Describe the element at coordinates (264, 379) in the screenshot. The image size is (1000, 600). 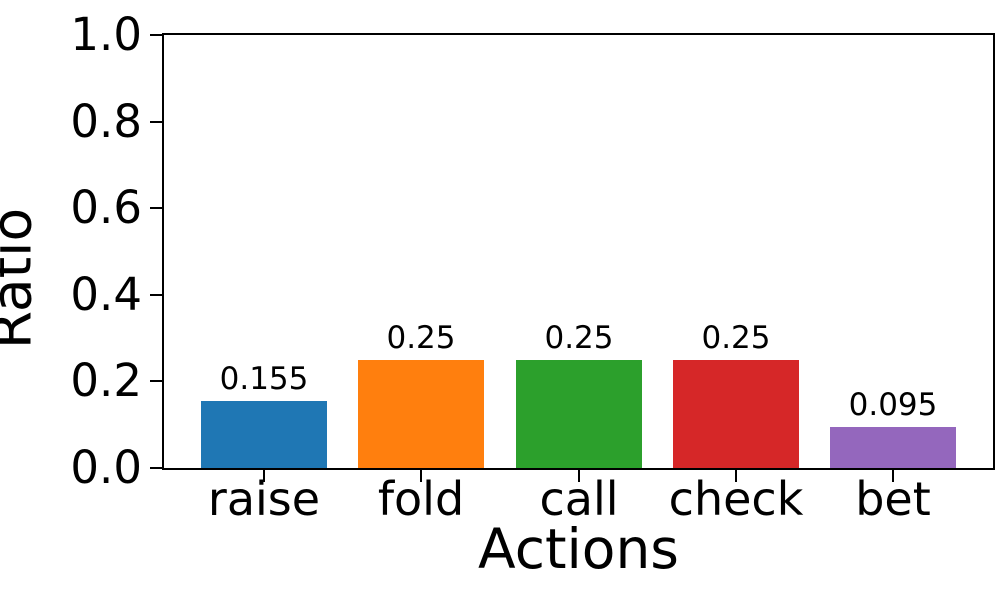
I see `bar-value-label: 0.155` at that location.